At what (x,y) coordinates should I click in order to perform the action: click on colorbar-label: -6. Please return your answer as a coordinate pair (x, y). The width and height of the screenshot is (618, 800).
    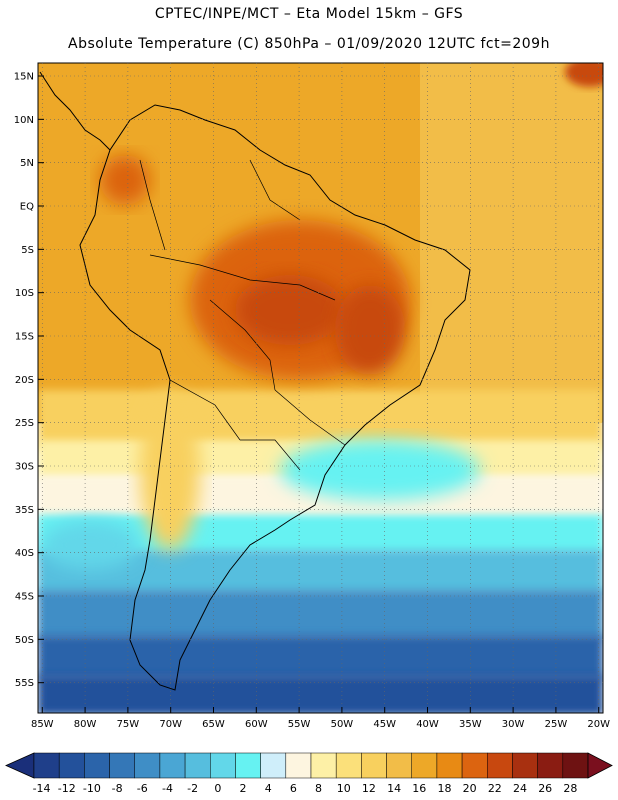
    Looking at the image, I should click on (142, 788).